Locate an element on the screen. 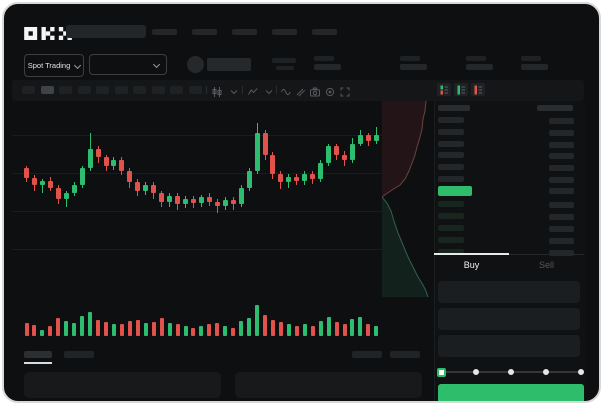  depth-chart is located at coordinates (405, 199).